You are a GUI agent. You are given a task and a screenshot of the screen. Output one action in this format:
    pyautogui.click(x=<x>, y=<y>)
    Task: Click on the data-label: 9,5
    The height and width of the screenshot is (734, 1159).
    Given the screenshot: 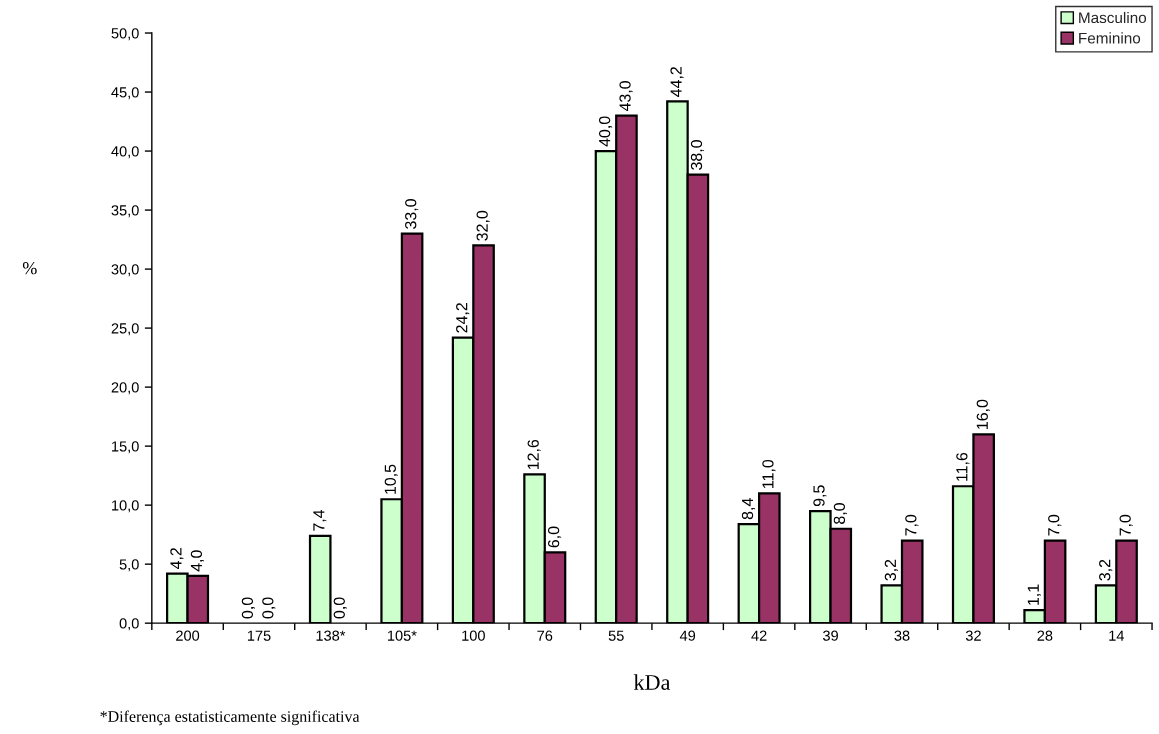 What is the action you would take?
    pyautogui.click(x=820, y=496)
    